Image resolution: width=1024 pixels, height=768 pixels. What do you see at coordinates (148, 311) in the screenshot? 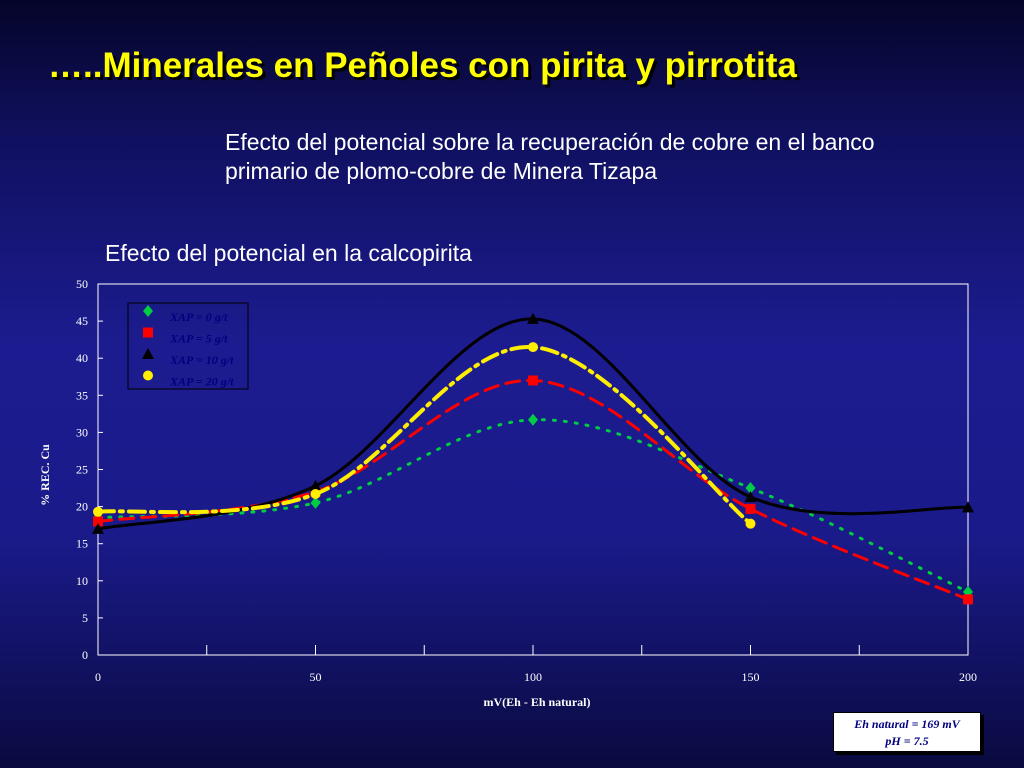
I see `legend-diamond-marker` at bounding box center [148, 311].